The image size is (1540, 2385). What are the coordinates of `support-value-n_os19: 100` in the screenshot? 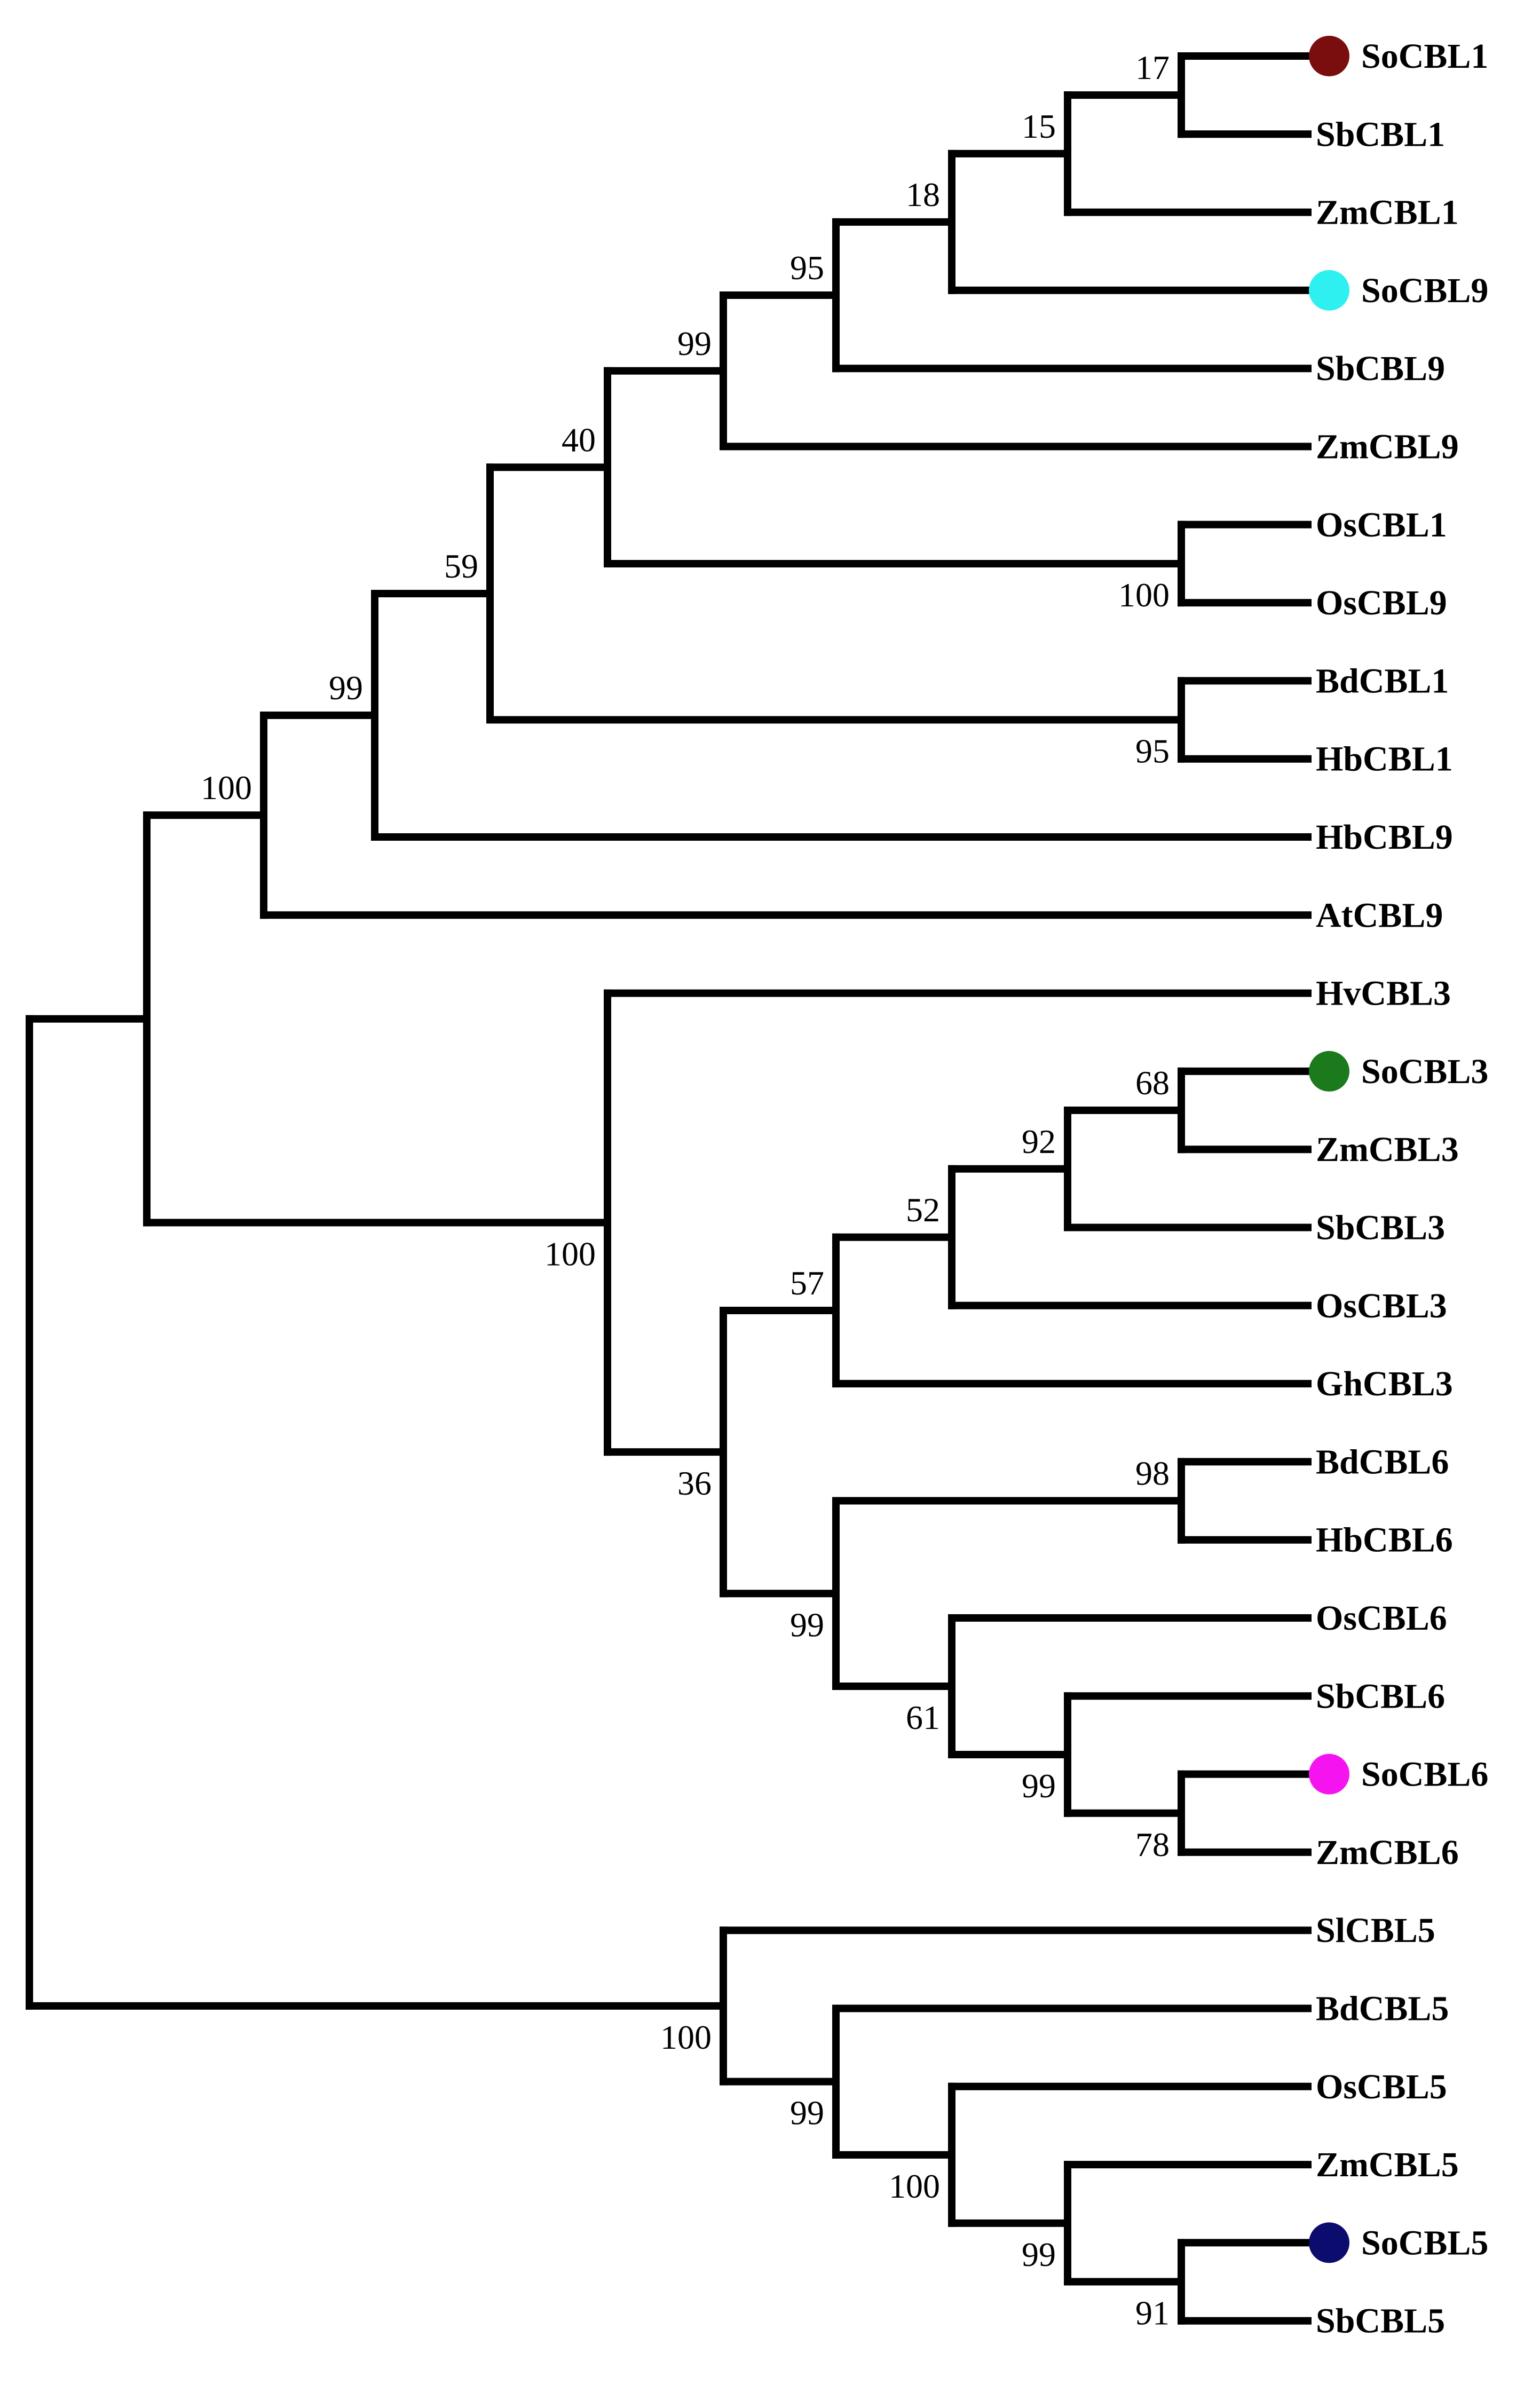 It's located at (1144, 595).